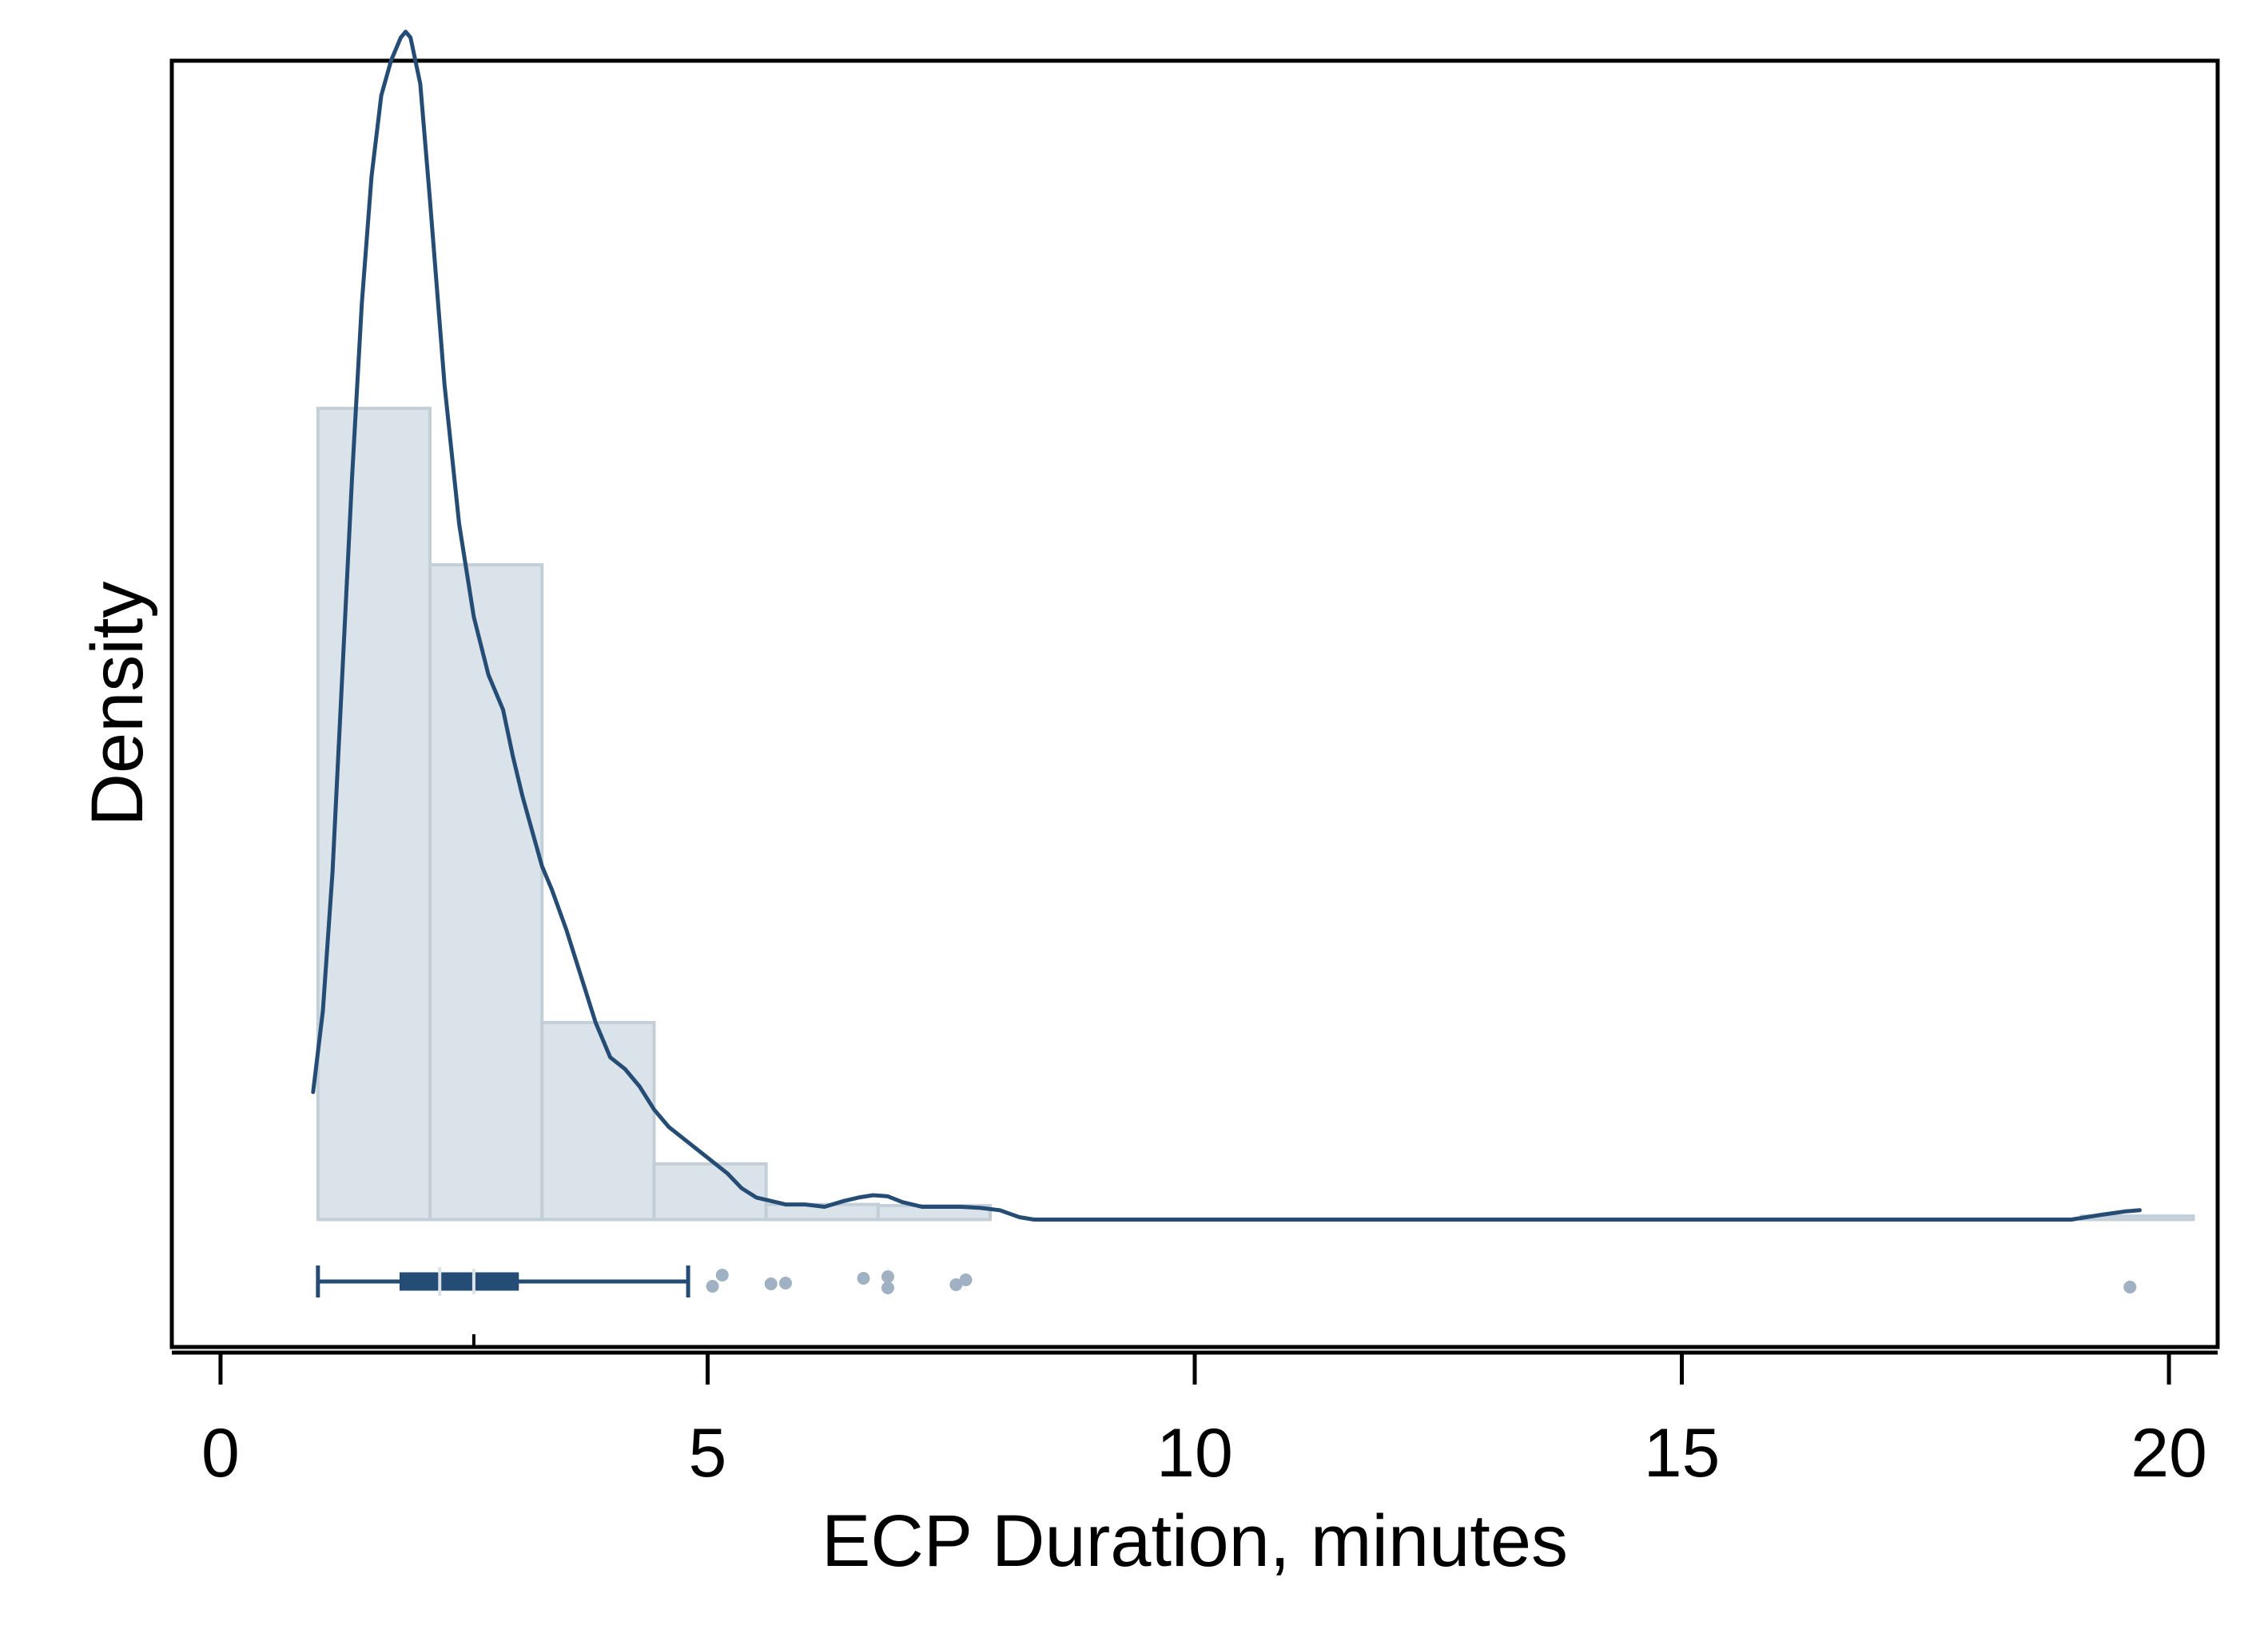  I want to click on box-plot, so click(1226, 1306).